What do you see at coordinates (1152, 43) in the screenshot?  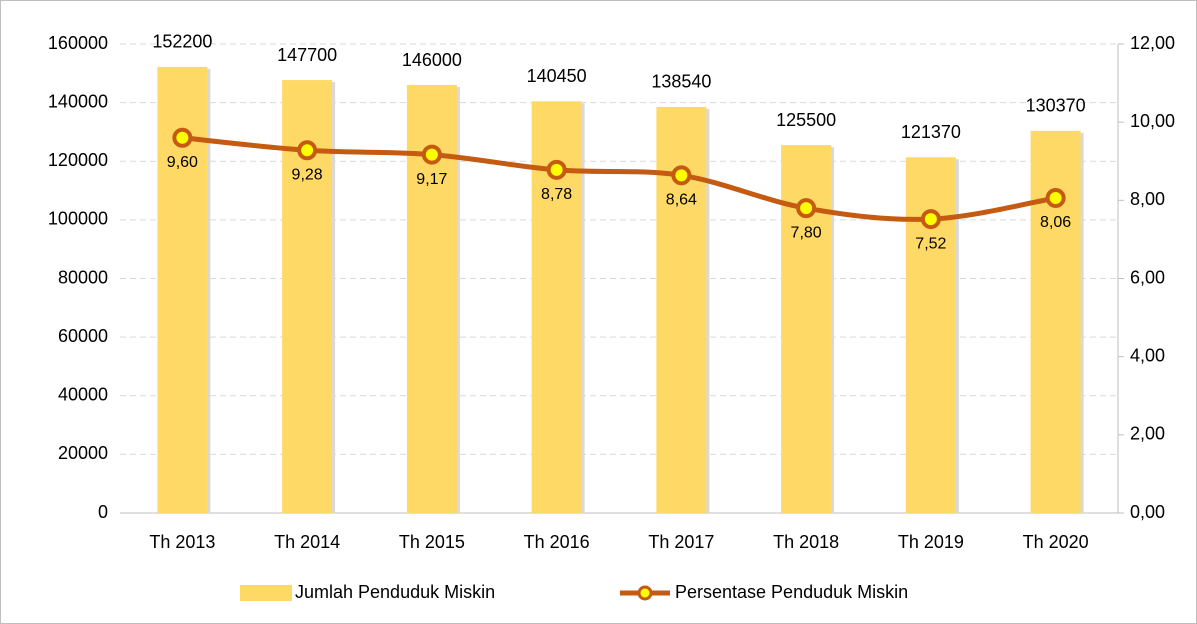 I see `y2-tick-label: 12,00` at bounding box center [1152, 43].